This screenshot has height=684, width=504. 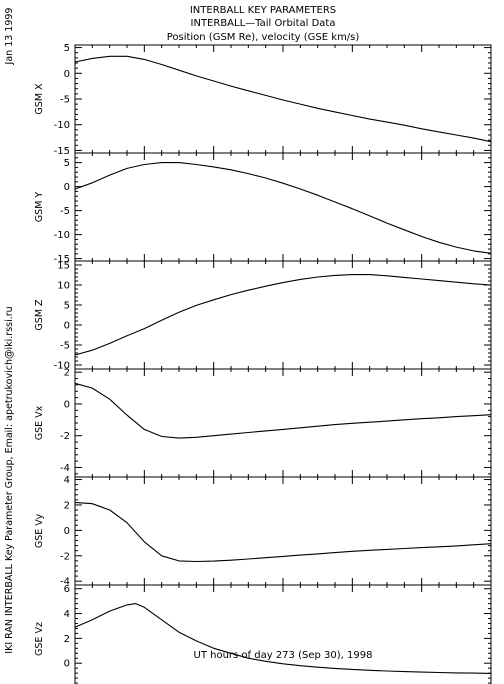 I want to click on figure-subtitle: INTERBALL—Tail Orbital Data, so click(x=263, y=23).